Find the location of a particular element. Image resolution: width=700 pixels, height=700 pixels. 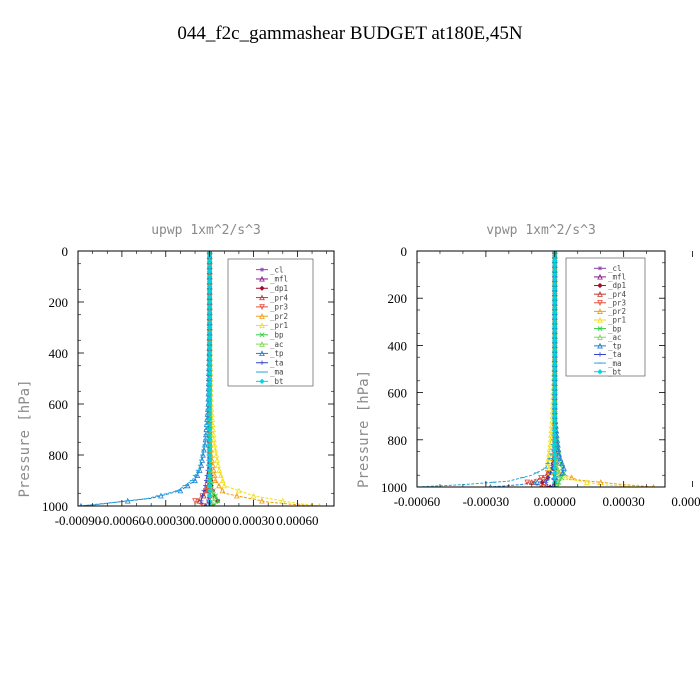

y-axis-label: Pressure [hPa] is located at coordinates (364, 429).